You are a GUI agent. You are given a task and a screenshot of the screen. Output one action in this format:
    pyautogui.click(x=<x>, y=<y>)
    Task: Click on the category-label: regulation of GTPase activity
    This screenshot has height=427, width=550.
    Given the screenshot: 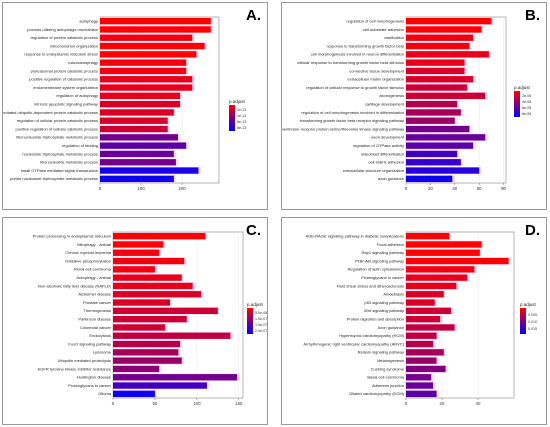 What is the action you would take?
    pyautogui.click(x=378, y=145)
    